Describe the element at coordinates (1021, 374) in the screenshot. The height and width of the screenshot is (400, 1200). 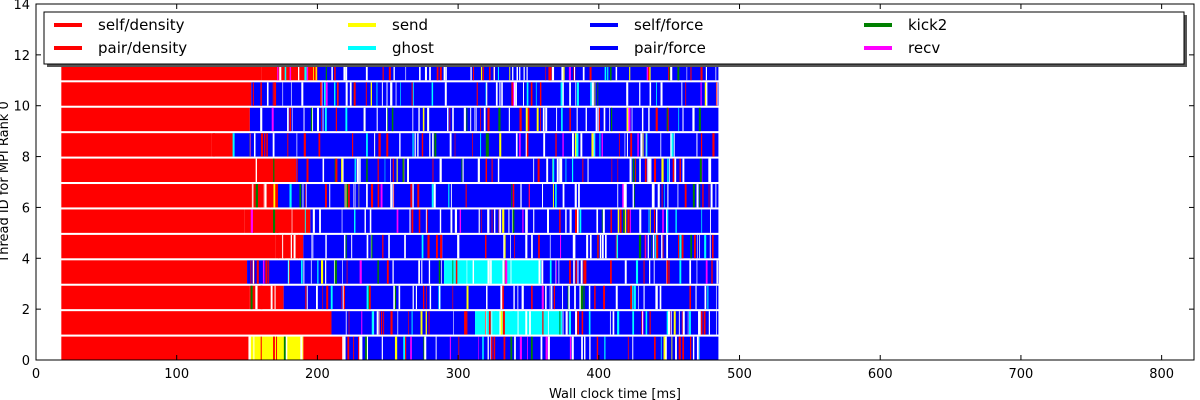
I see `x-tick-label: 700` at that location.